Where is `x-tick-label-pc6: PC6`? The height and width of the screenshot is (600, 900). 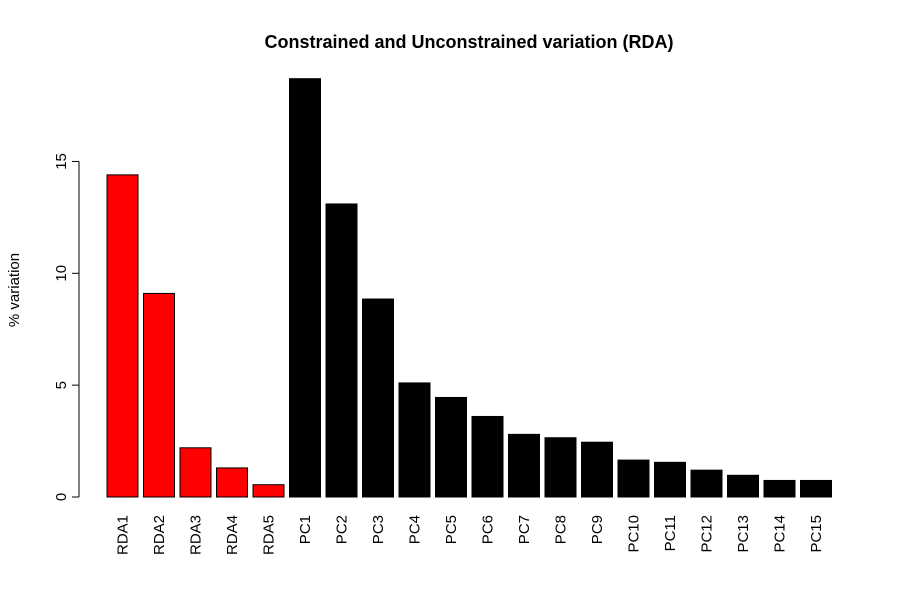
x-tick-label-pc6: PC6 is located at coordinates (488, 529).